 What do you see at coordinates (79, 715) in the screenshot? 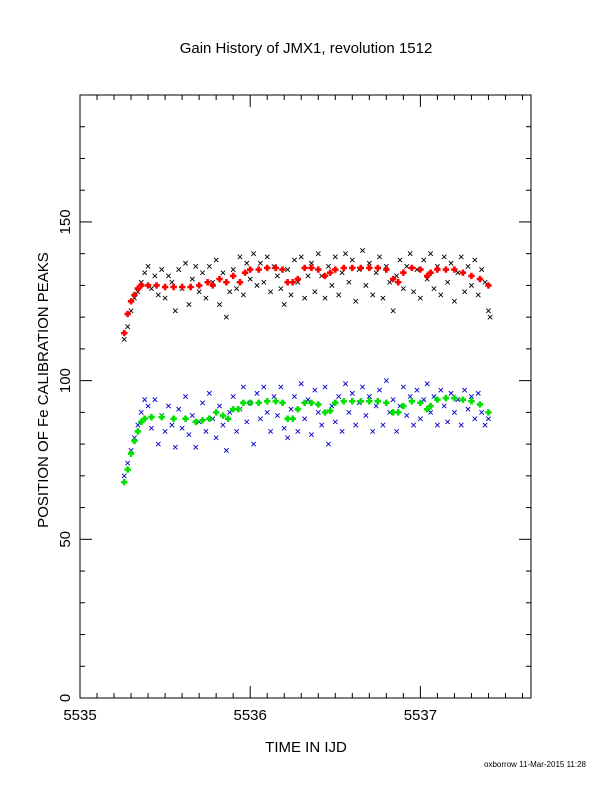
I see `x-tick-label: 5535` at bounding box center [79, 715].